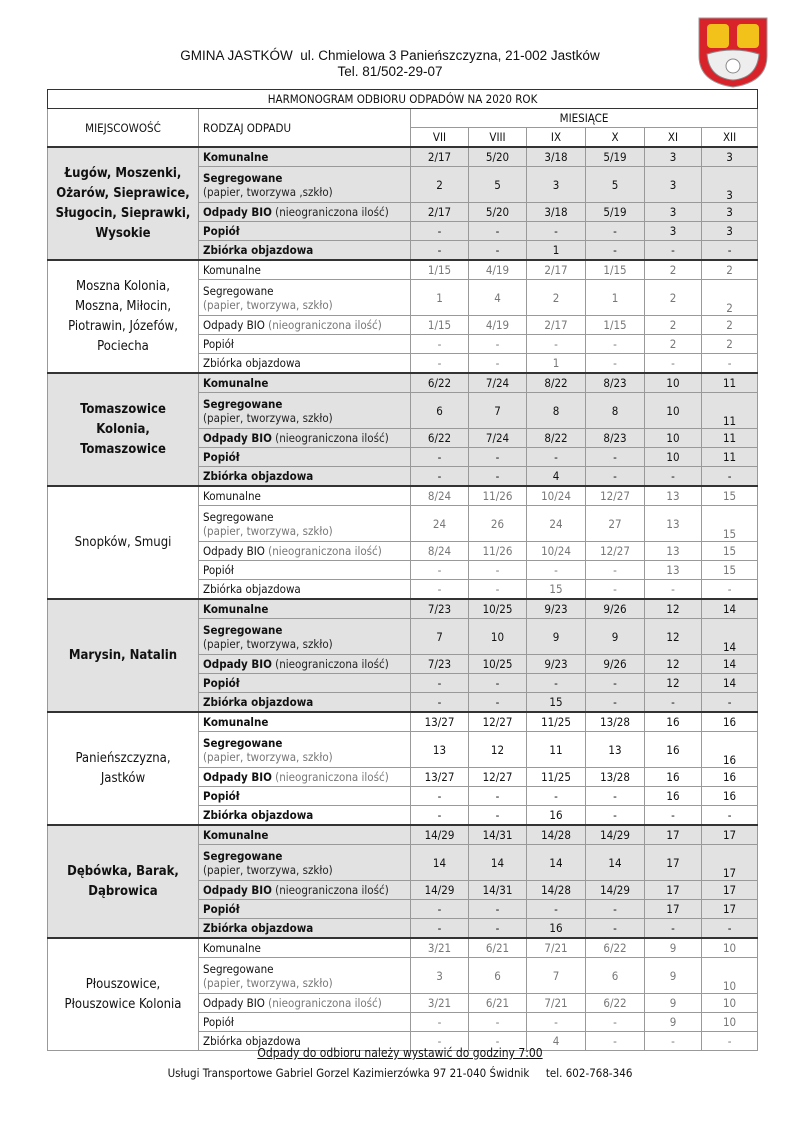  I want to click on date-cell: 13/27, so click(439, 721).